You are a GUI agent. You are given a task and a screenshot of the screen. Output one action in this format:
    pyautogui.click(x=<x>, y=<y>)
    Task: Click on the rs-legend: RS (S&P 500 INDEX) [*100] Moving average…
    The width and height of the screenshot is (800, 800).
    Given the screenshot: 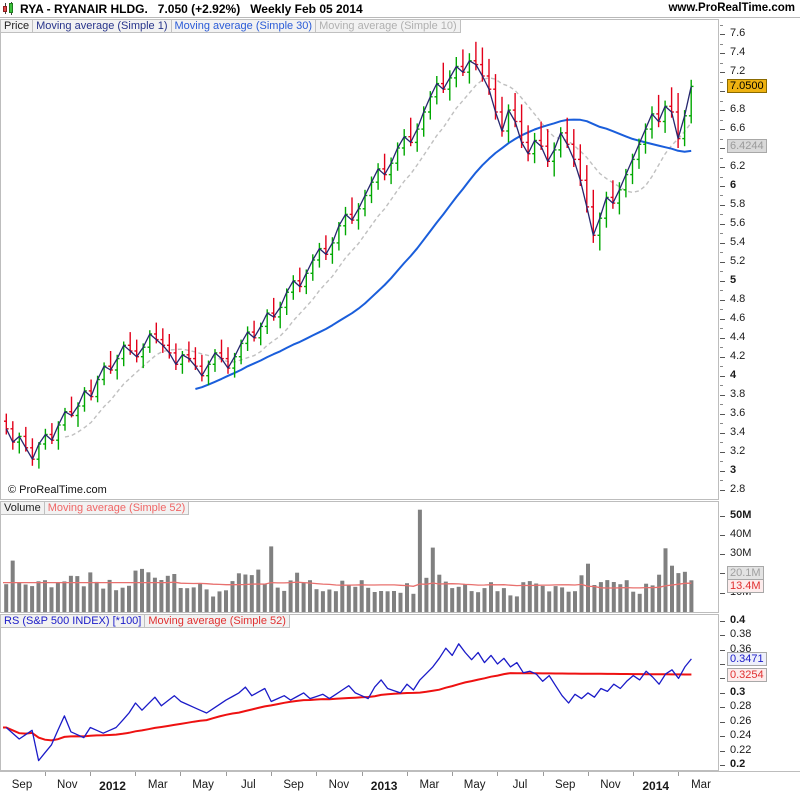 What is the action you would take?
    pyautogui.click(x=145, y=621)
    